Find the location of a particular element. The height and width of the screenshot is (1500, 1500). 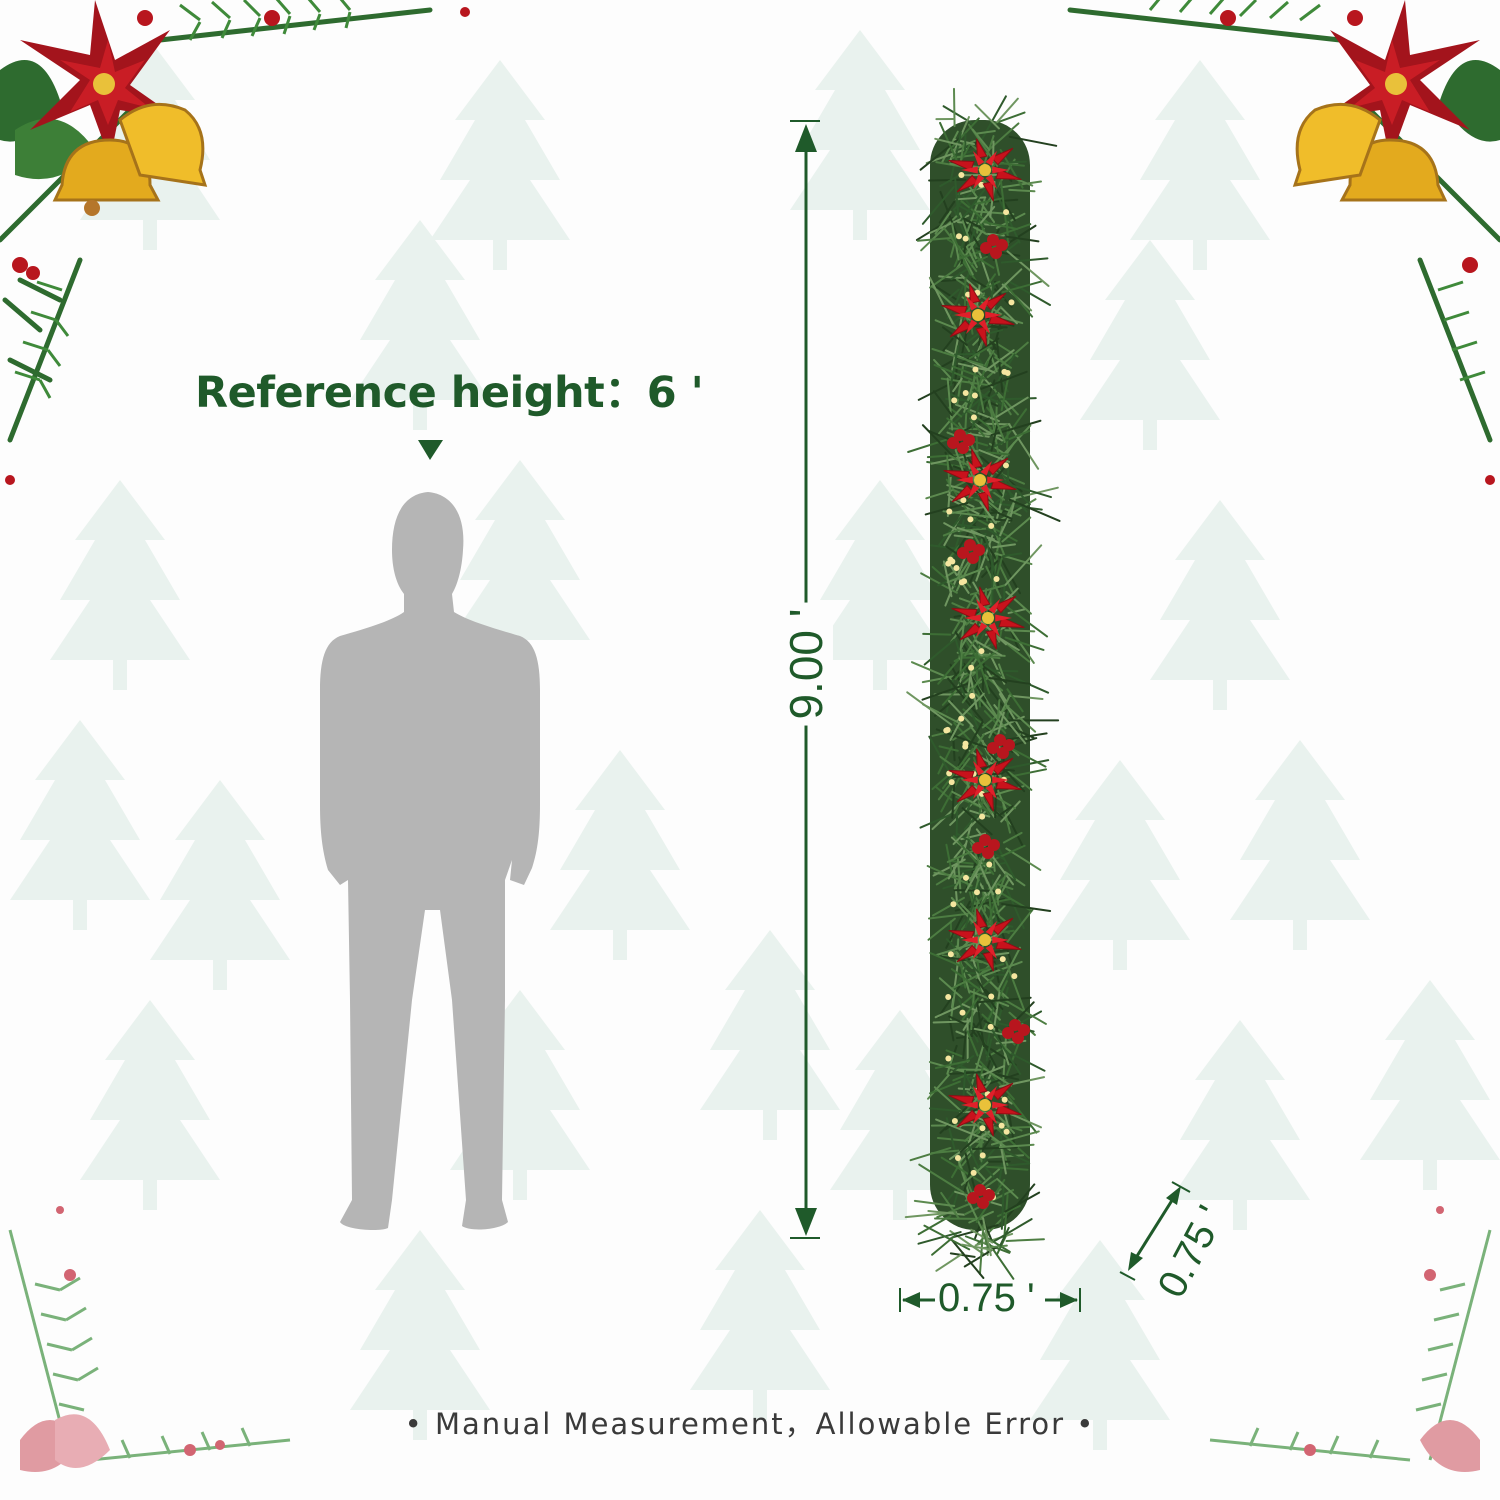

person-silhouette is located at coordinates (430, 861).